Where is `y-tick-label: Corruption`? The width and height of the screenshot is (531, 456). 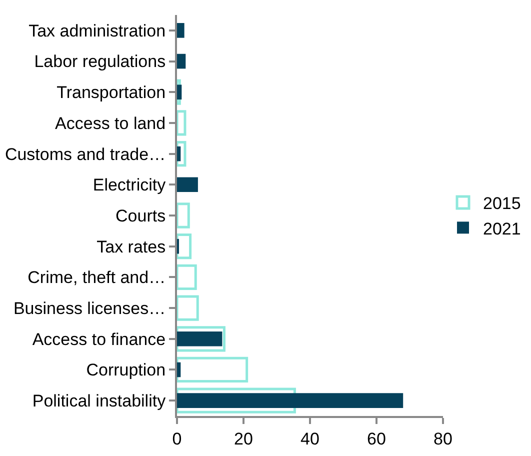 y-tick-label: Corruption is located at coordinates (126, 370).